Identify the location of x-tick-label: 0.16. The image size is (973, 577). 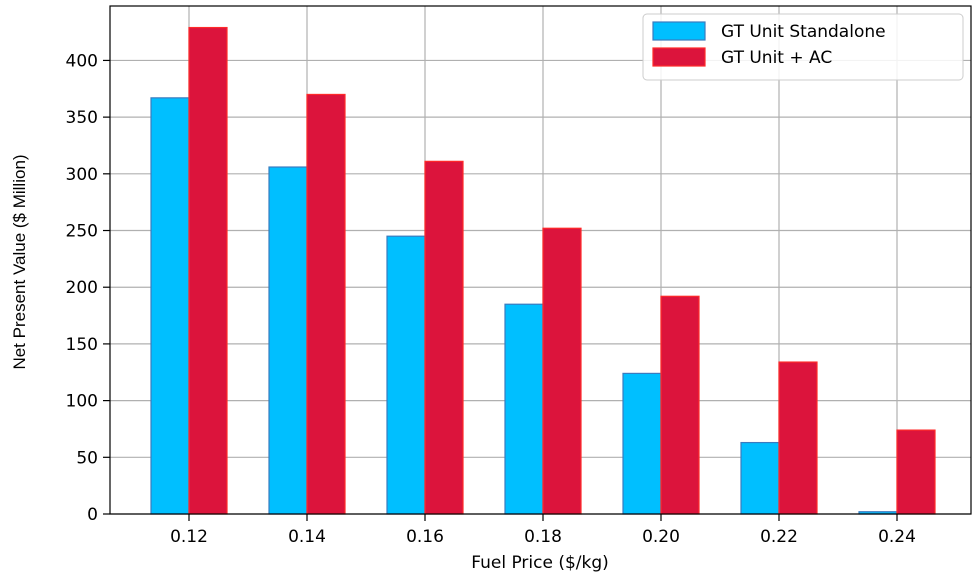
(425, 537).